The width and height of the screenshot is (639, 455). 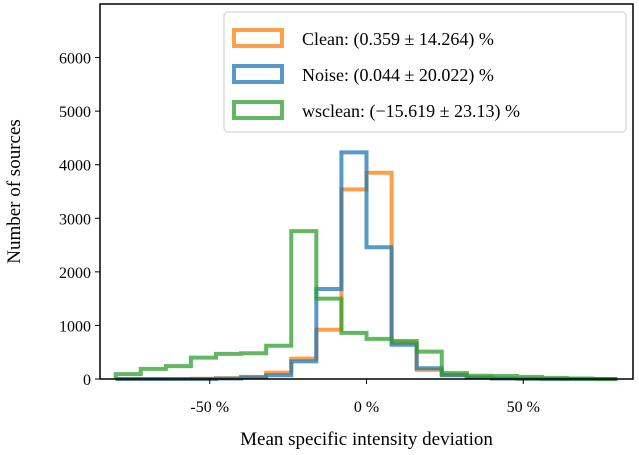 What do you see at coordinates (398, 75) in the screenshot?
I see `legend-label-noise: Noise: (0.044 ± 20.022) %` at bounding box center [398, 75].